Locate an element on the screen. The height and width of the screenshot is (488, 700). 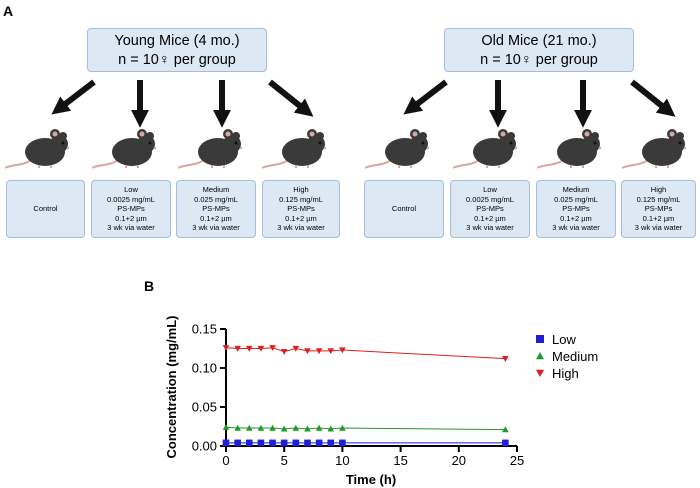
young-control-box: Control is located at coordinates (45, 209).